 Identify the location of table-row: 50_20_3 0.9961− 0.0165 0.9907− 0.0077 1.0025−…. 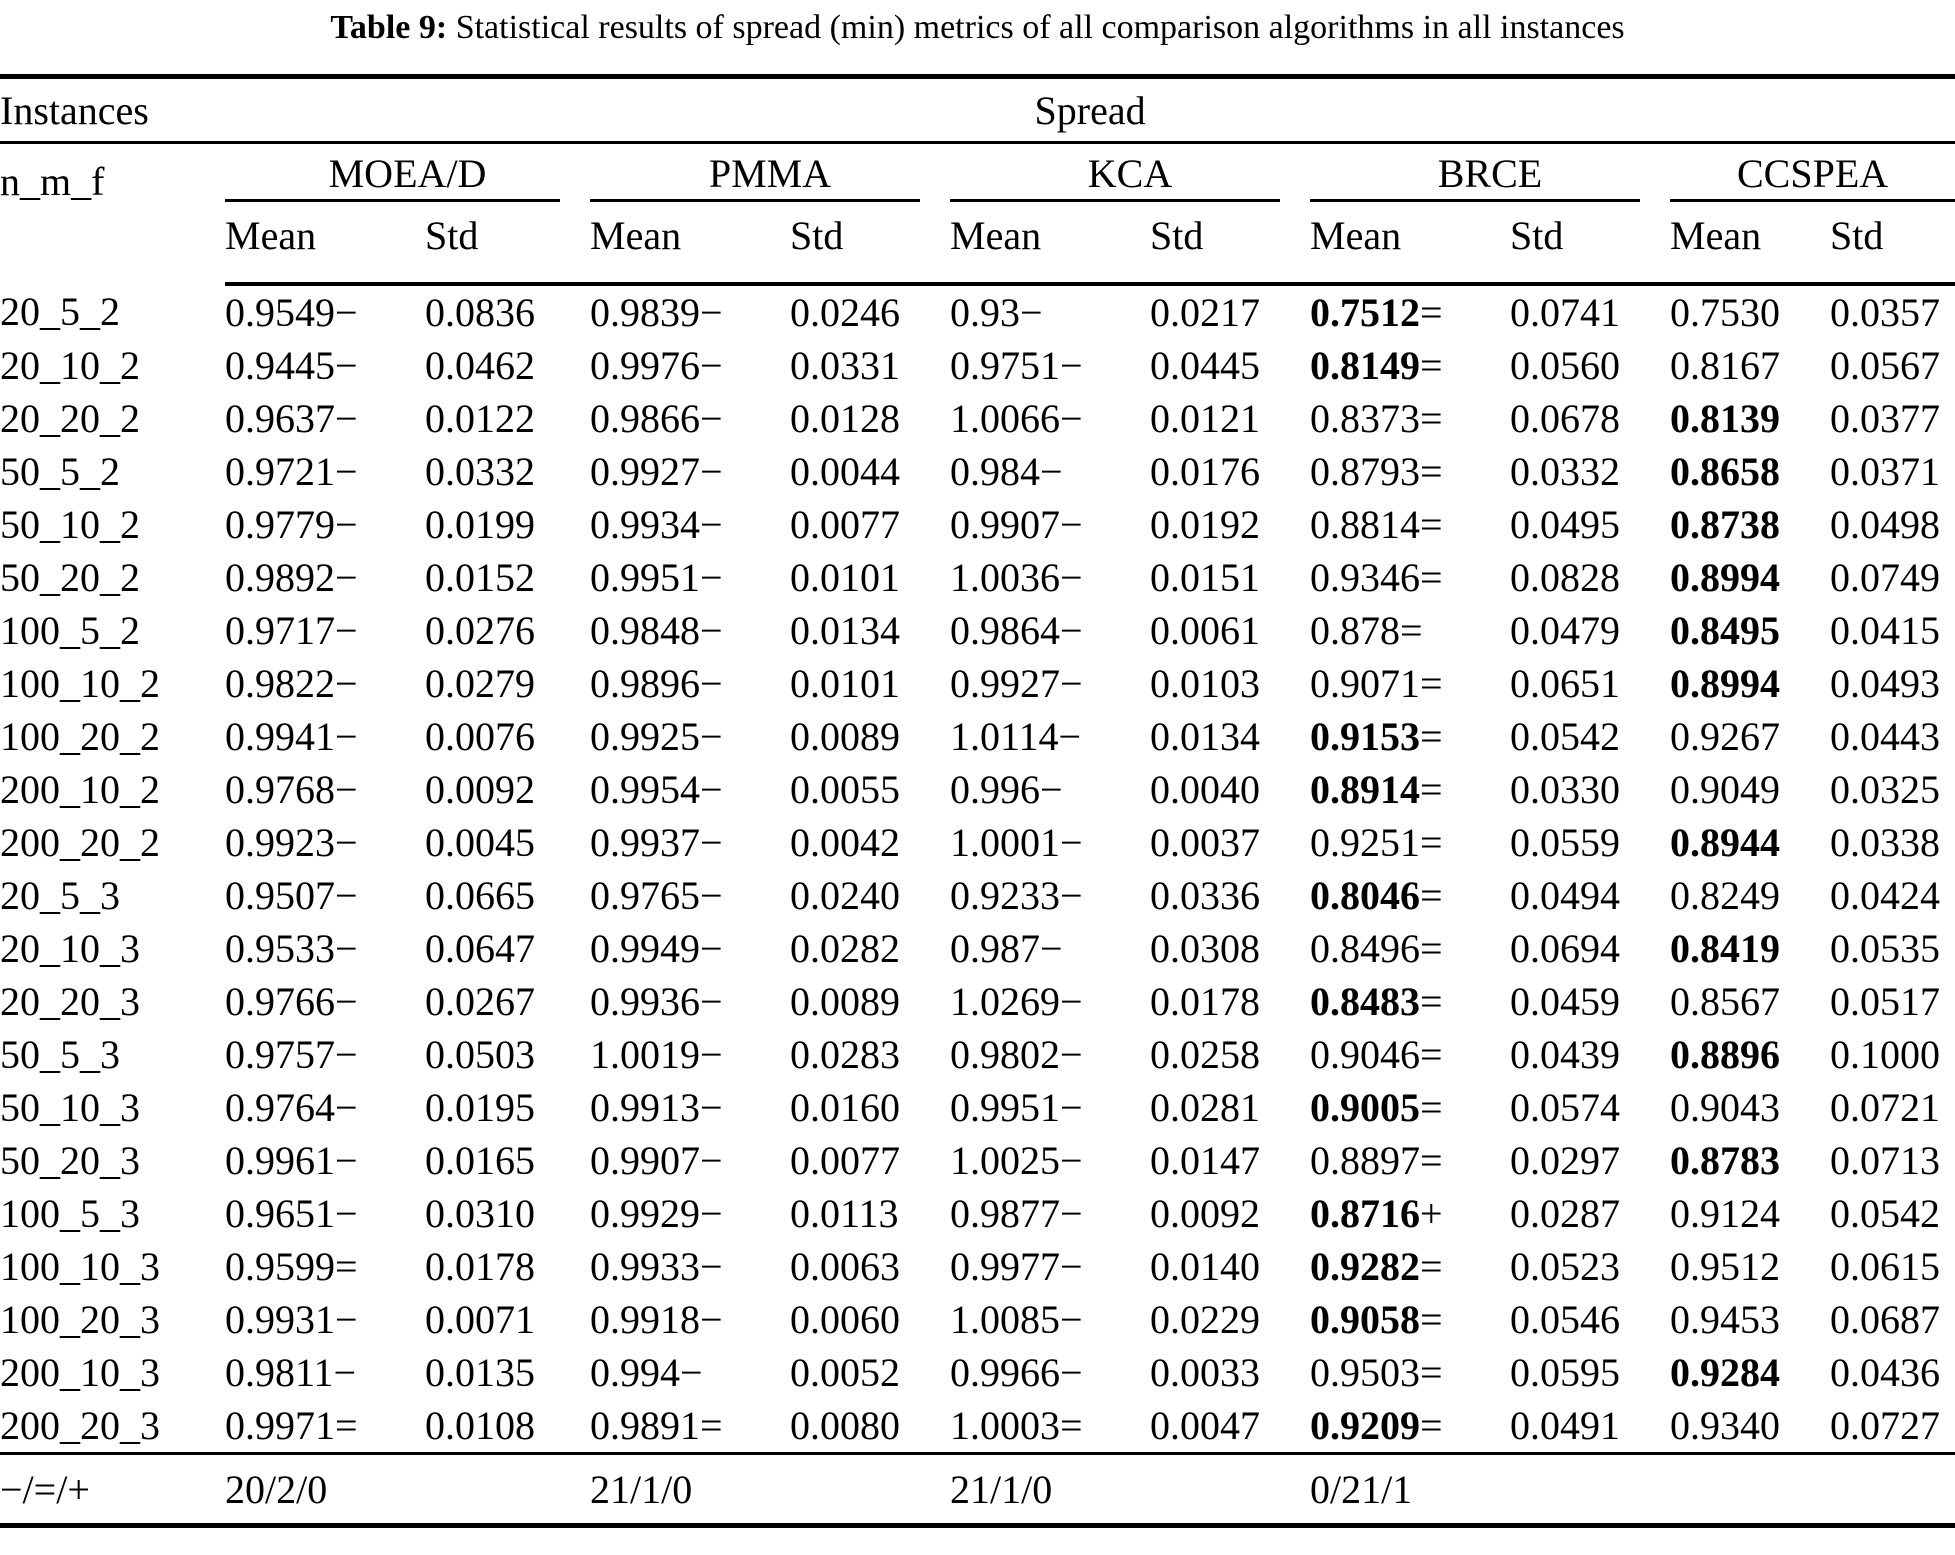
(977, 1160).